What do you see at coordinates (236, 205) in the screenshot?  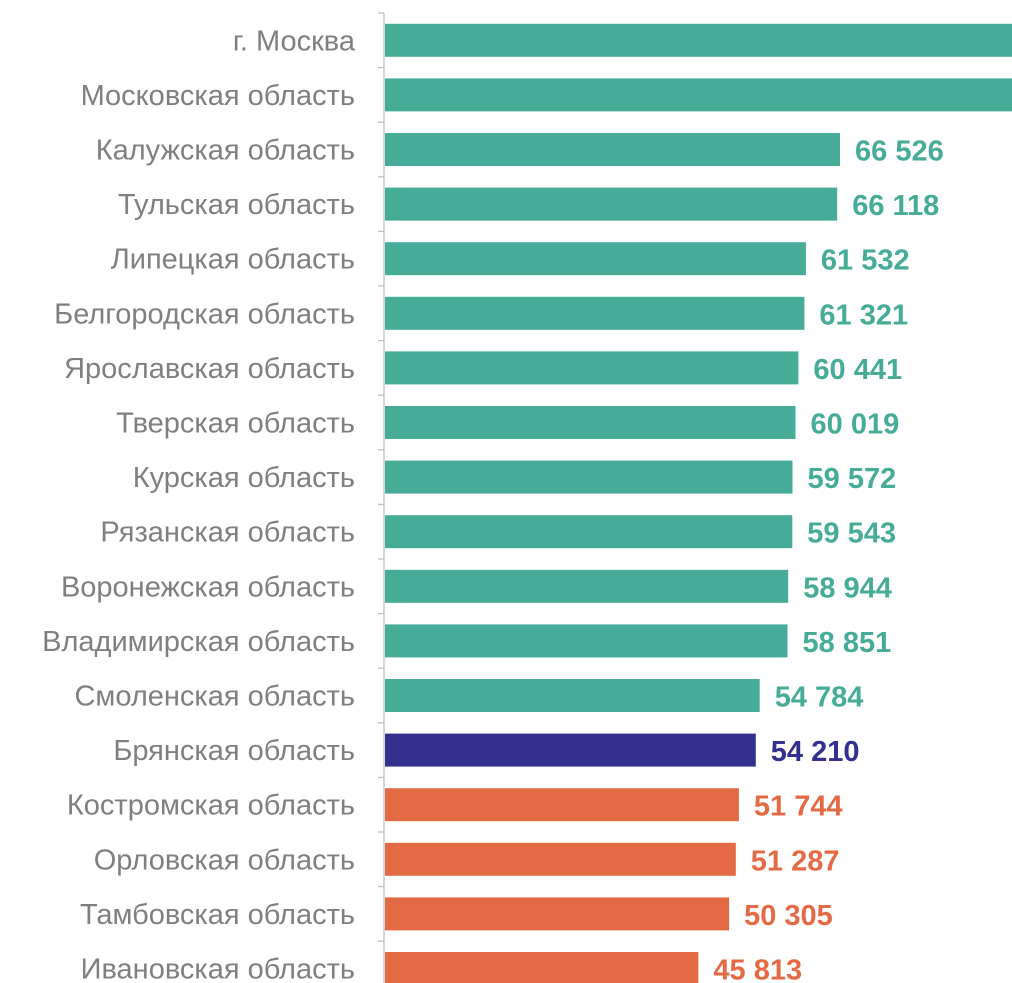 I see `category-label: Тульская область` at bounding box center [236, 205].